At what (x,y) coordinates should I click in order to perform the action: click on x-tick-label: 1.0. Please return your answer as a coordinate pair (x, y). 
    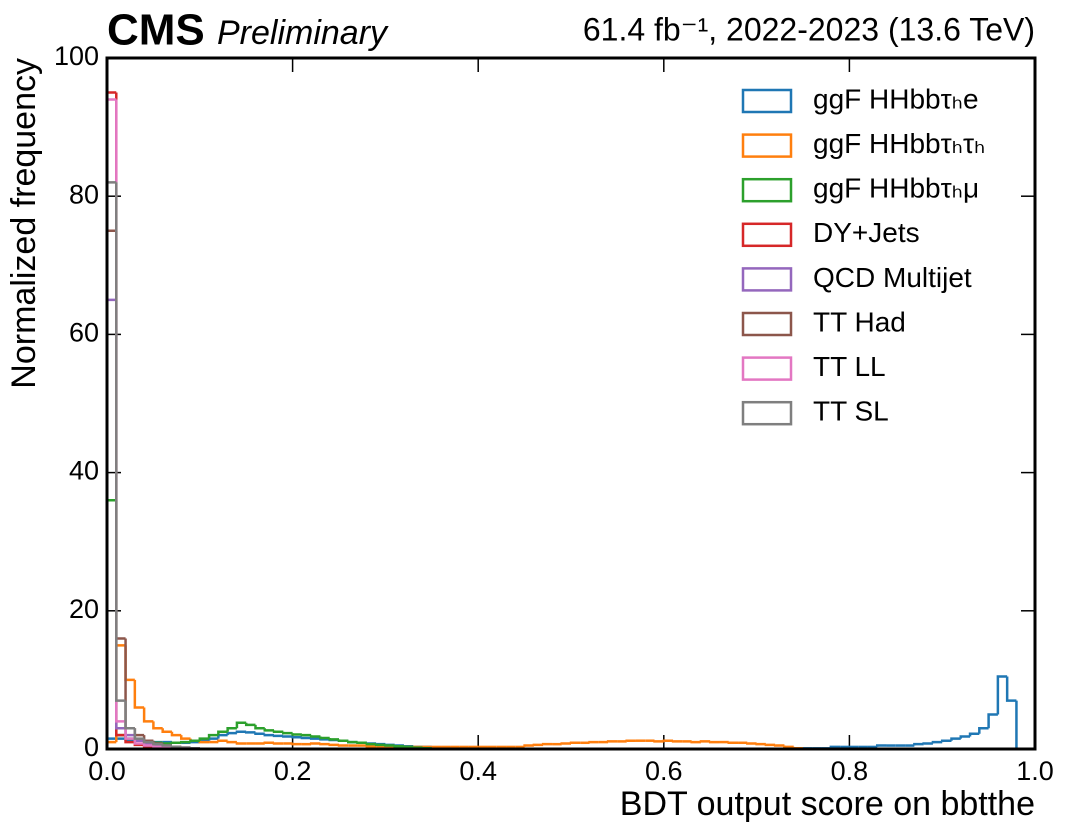
    Looking at the image, I should click on (1035, 771).